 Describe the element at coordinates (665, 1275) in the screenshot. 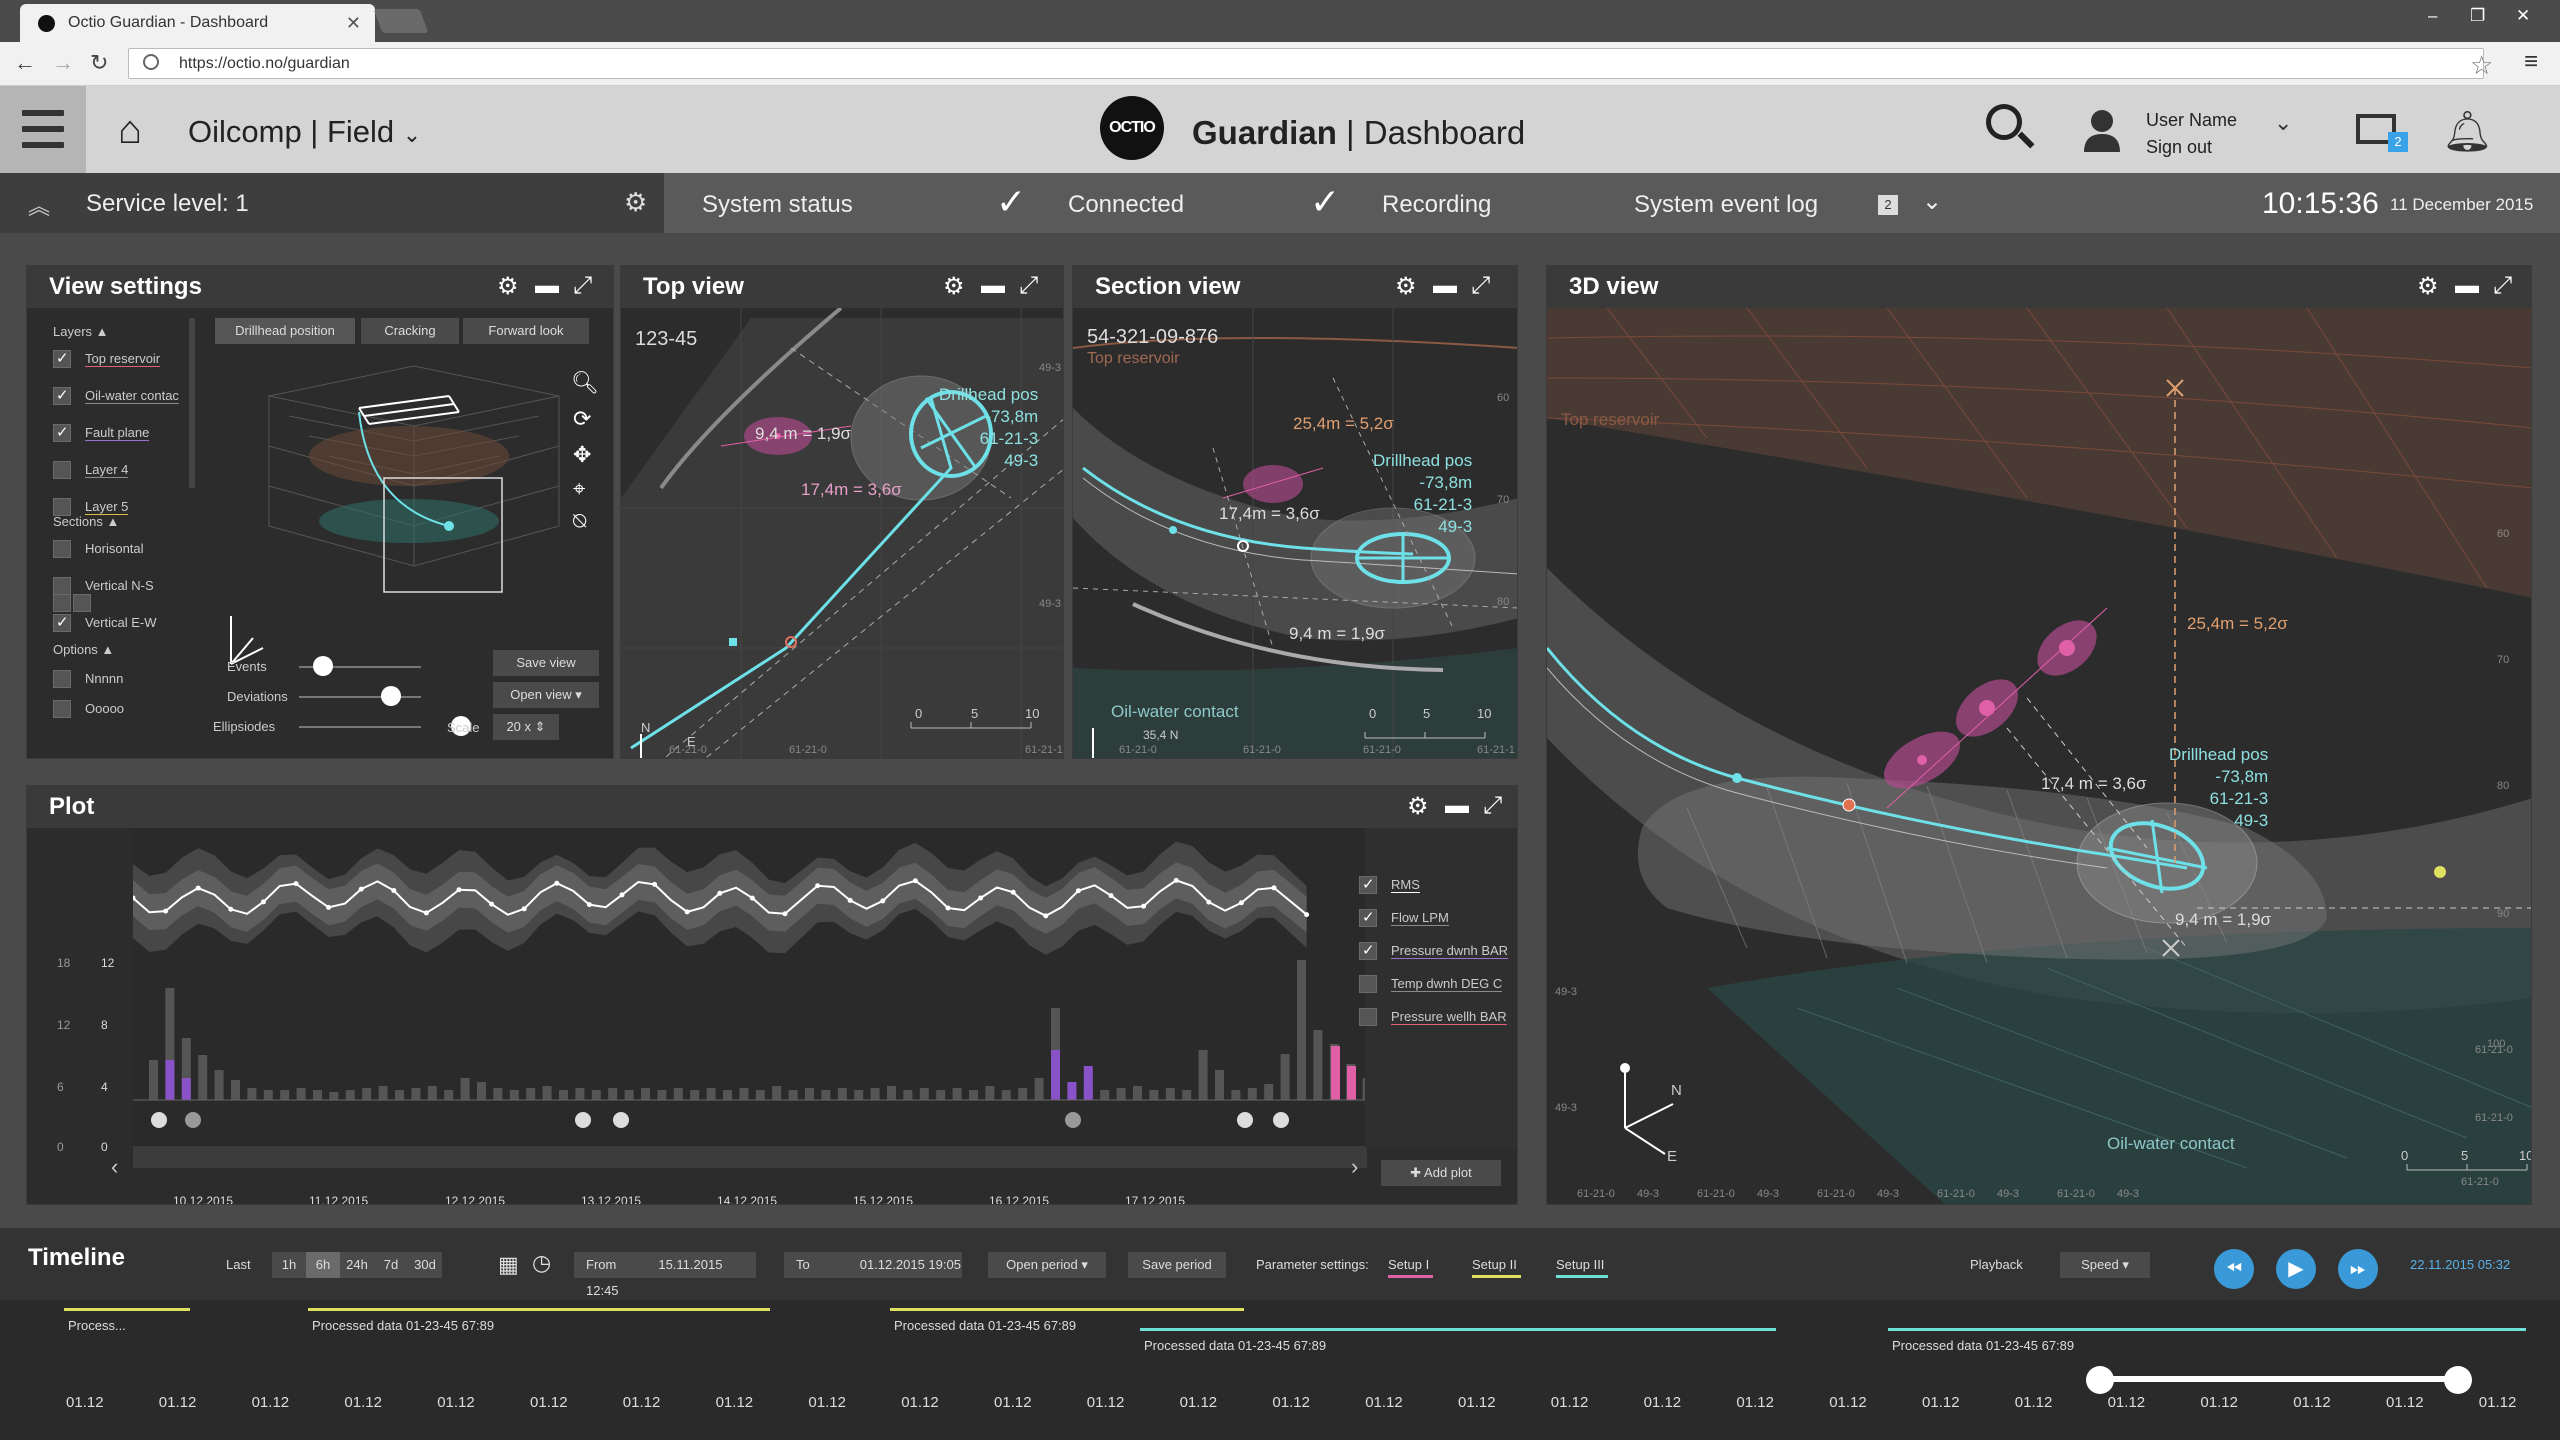

I see `from-field: From 15.11.2015 12:45` at that location.